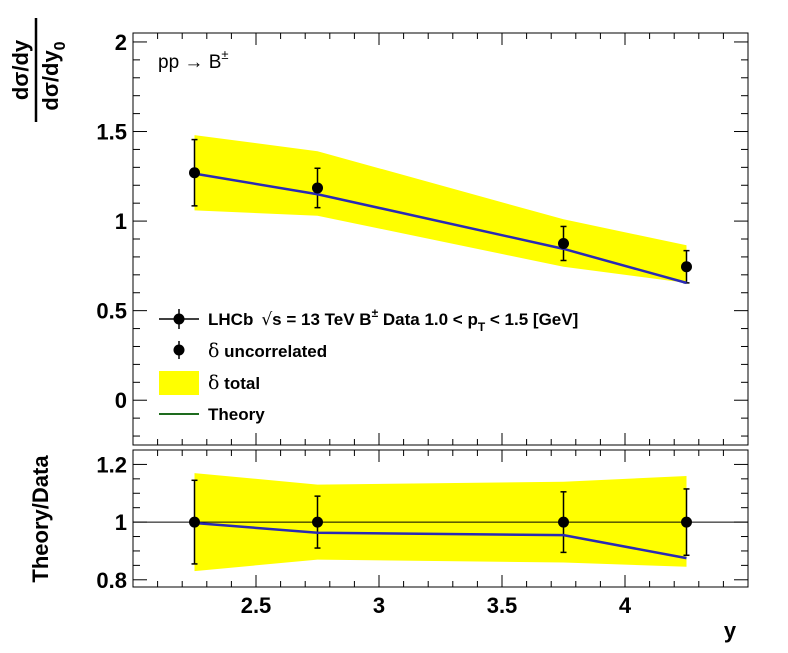 This screenshot has height=653, width=788. What do you see at coordinates (179, 350) in the screenshot?
I see `legend-unc-marker` at bounding box center [179, 350].